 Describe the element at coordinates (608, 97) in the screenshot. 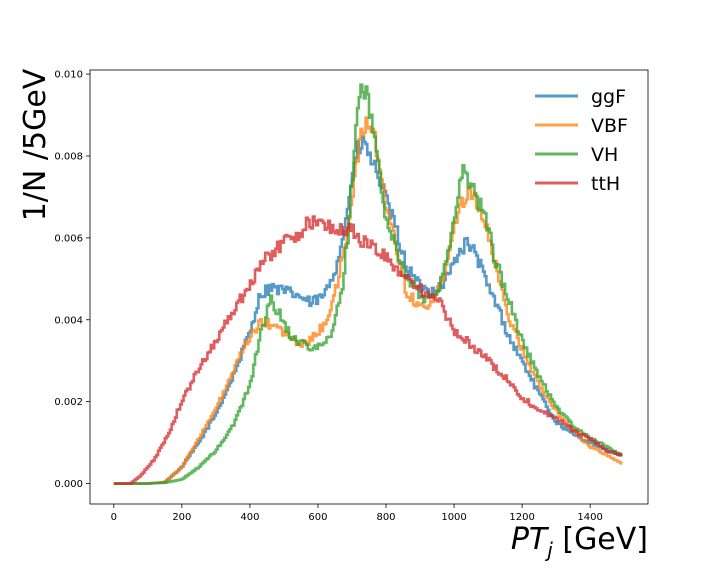

I see `legend-label-ggf: ggF` at that location.